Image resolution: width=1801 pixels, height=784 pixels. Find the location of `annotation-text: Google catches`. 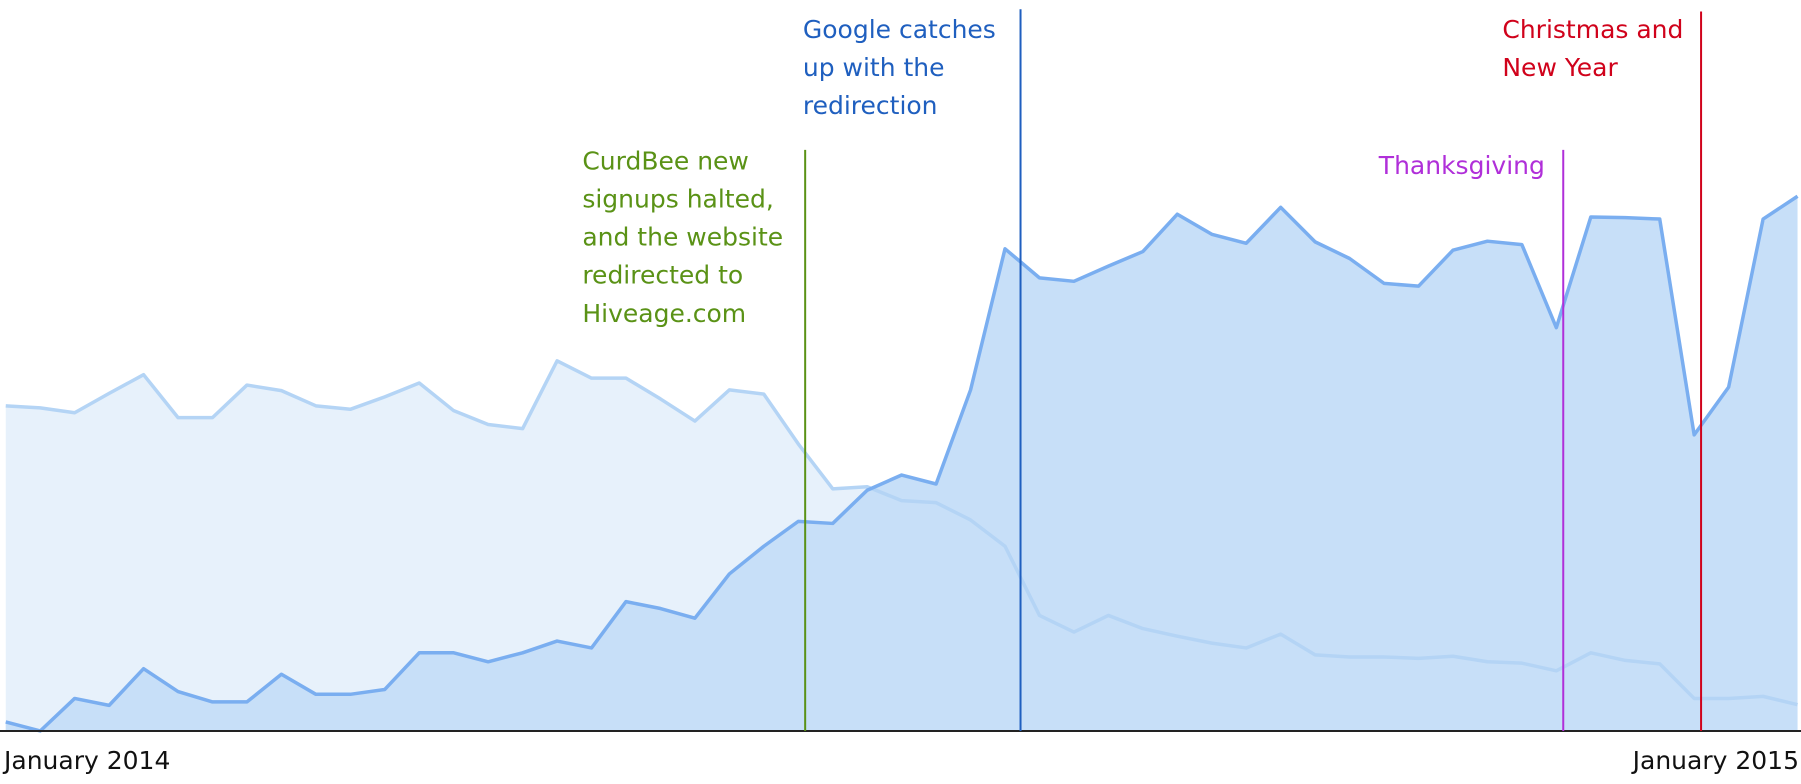

annotation-text: Google catches is located at coordinates (899, 29).